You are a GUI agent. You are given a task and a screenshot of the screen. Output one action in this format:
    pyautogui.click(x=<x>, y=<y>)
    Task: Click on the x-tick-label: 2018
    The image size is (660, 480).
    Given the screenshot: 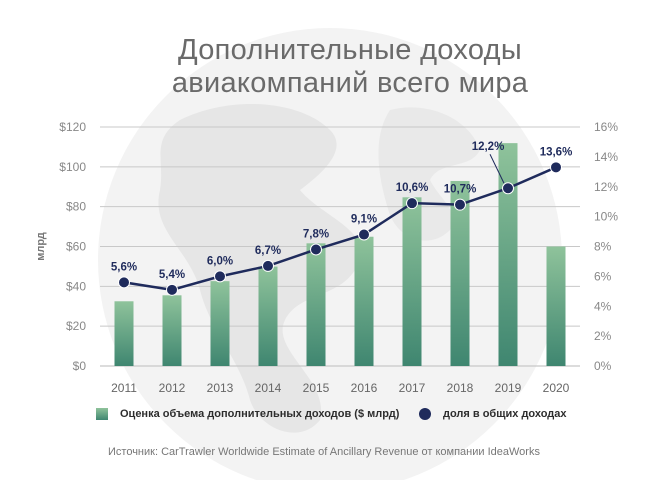 What is the action you would take?
    pyautogui.click(x=460, y=388)
    